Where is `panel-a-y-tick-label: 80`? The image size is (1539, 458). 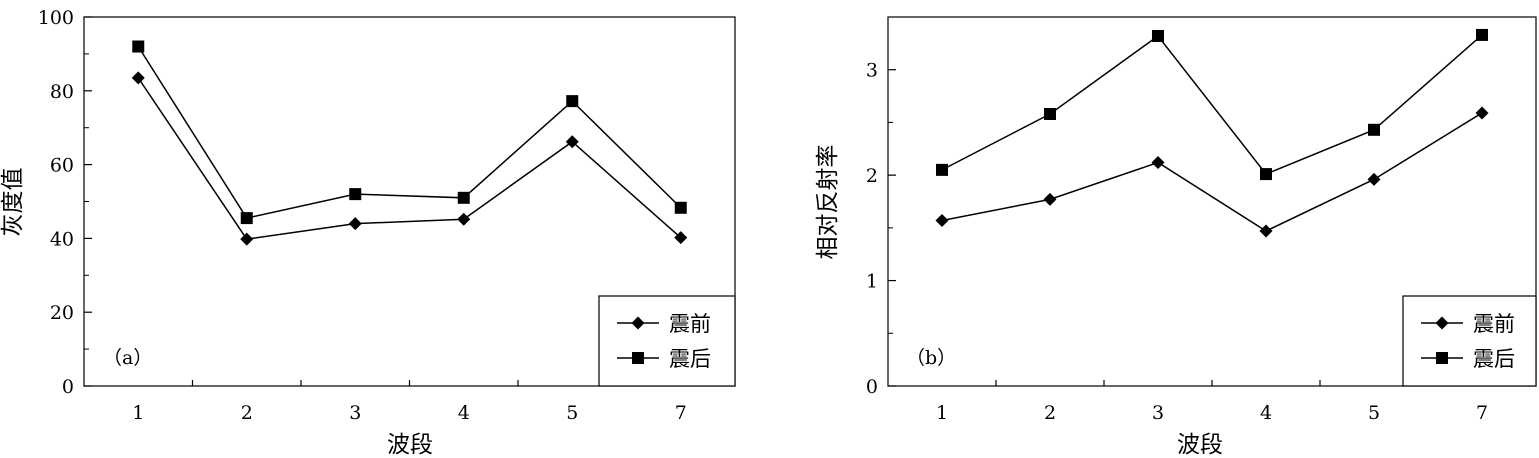
panel-a-y-tick-label: 80 is located at coordinates (62, 92).